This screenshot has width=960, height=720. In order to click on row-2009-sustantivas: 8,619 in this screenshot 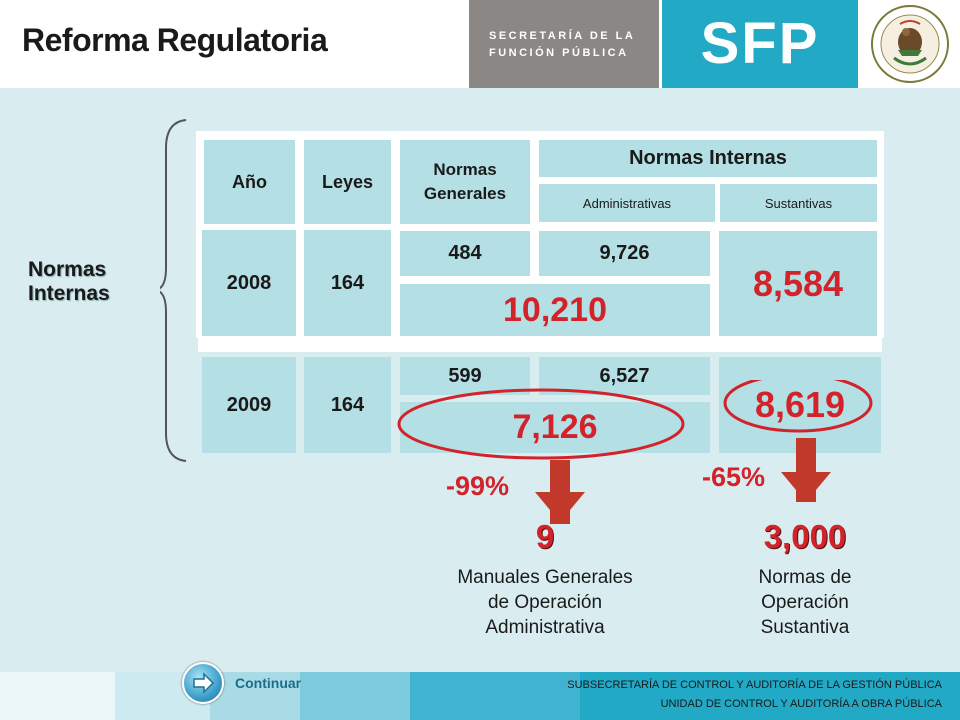, I will do `click(800, 405)`.